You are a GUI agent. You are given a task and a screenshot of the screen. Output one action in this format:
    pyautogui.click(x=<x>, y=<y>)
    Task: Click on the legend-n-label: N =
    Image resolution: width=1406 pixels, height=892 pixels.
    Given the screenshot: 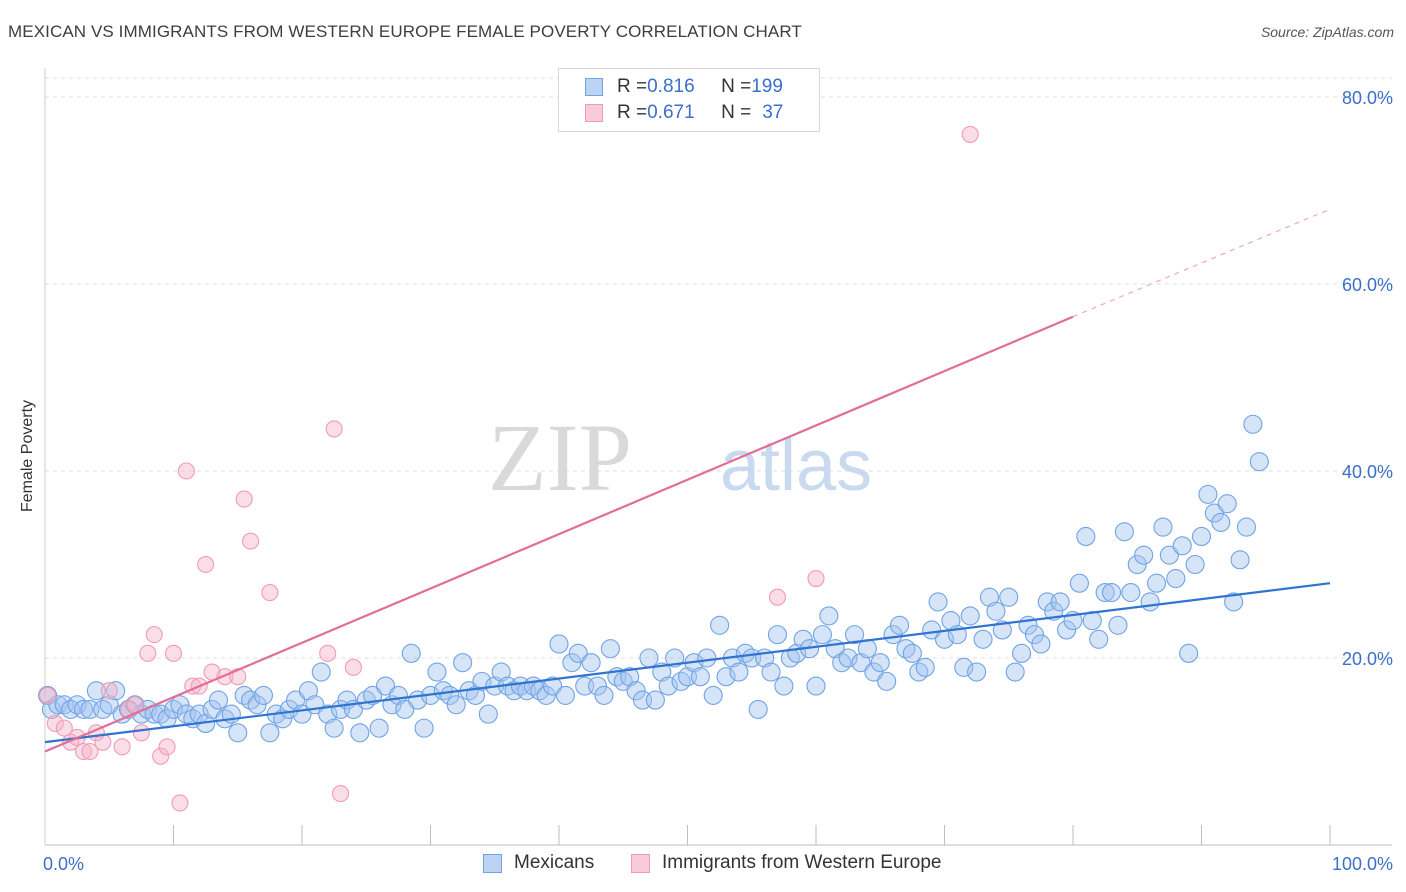 What is the action you would take?
    pyautogui.click(x=736, y=86)
    